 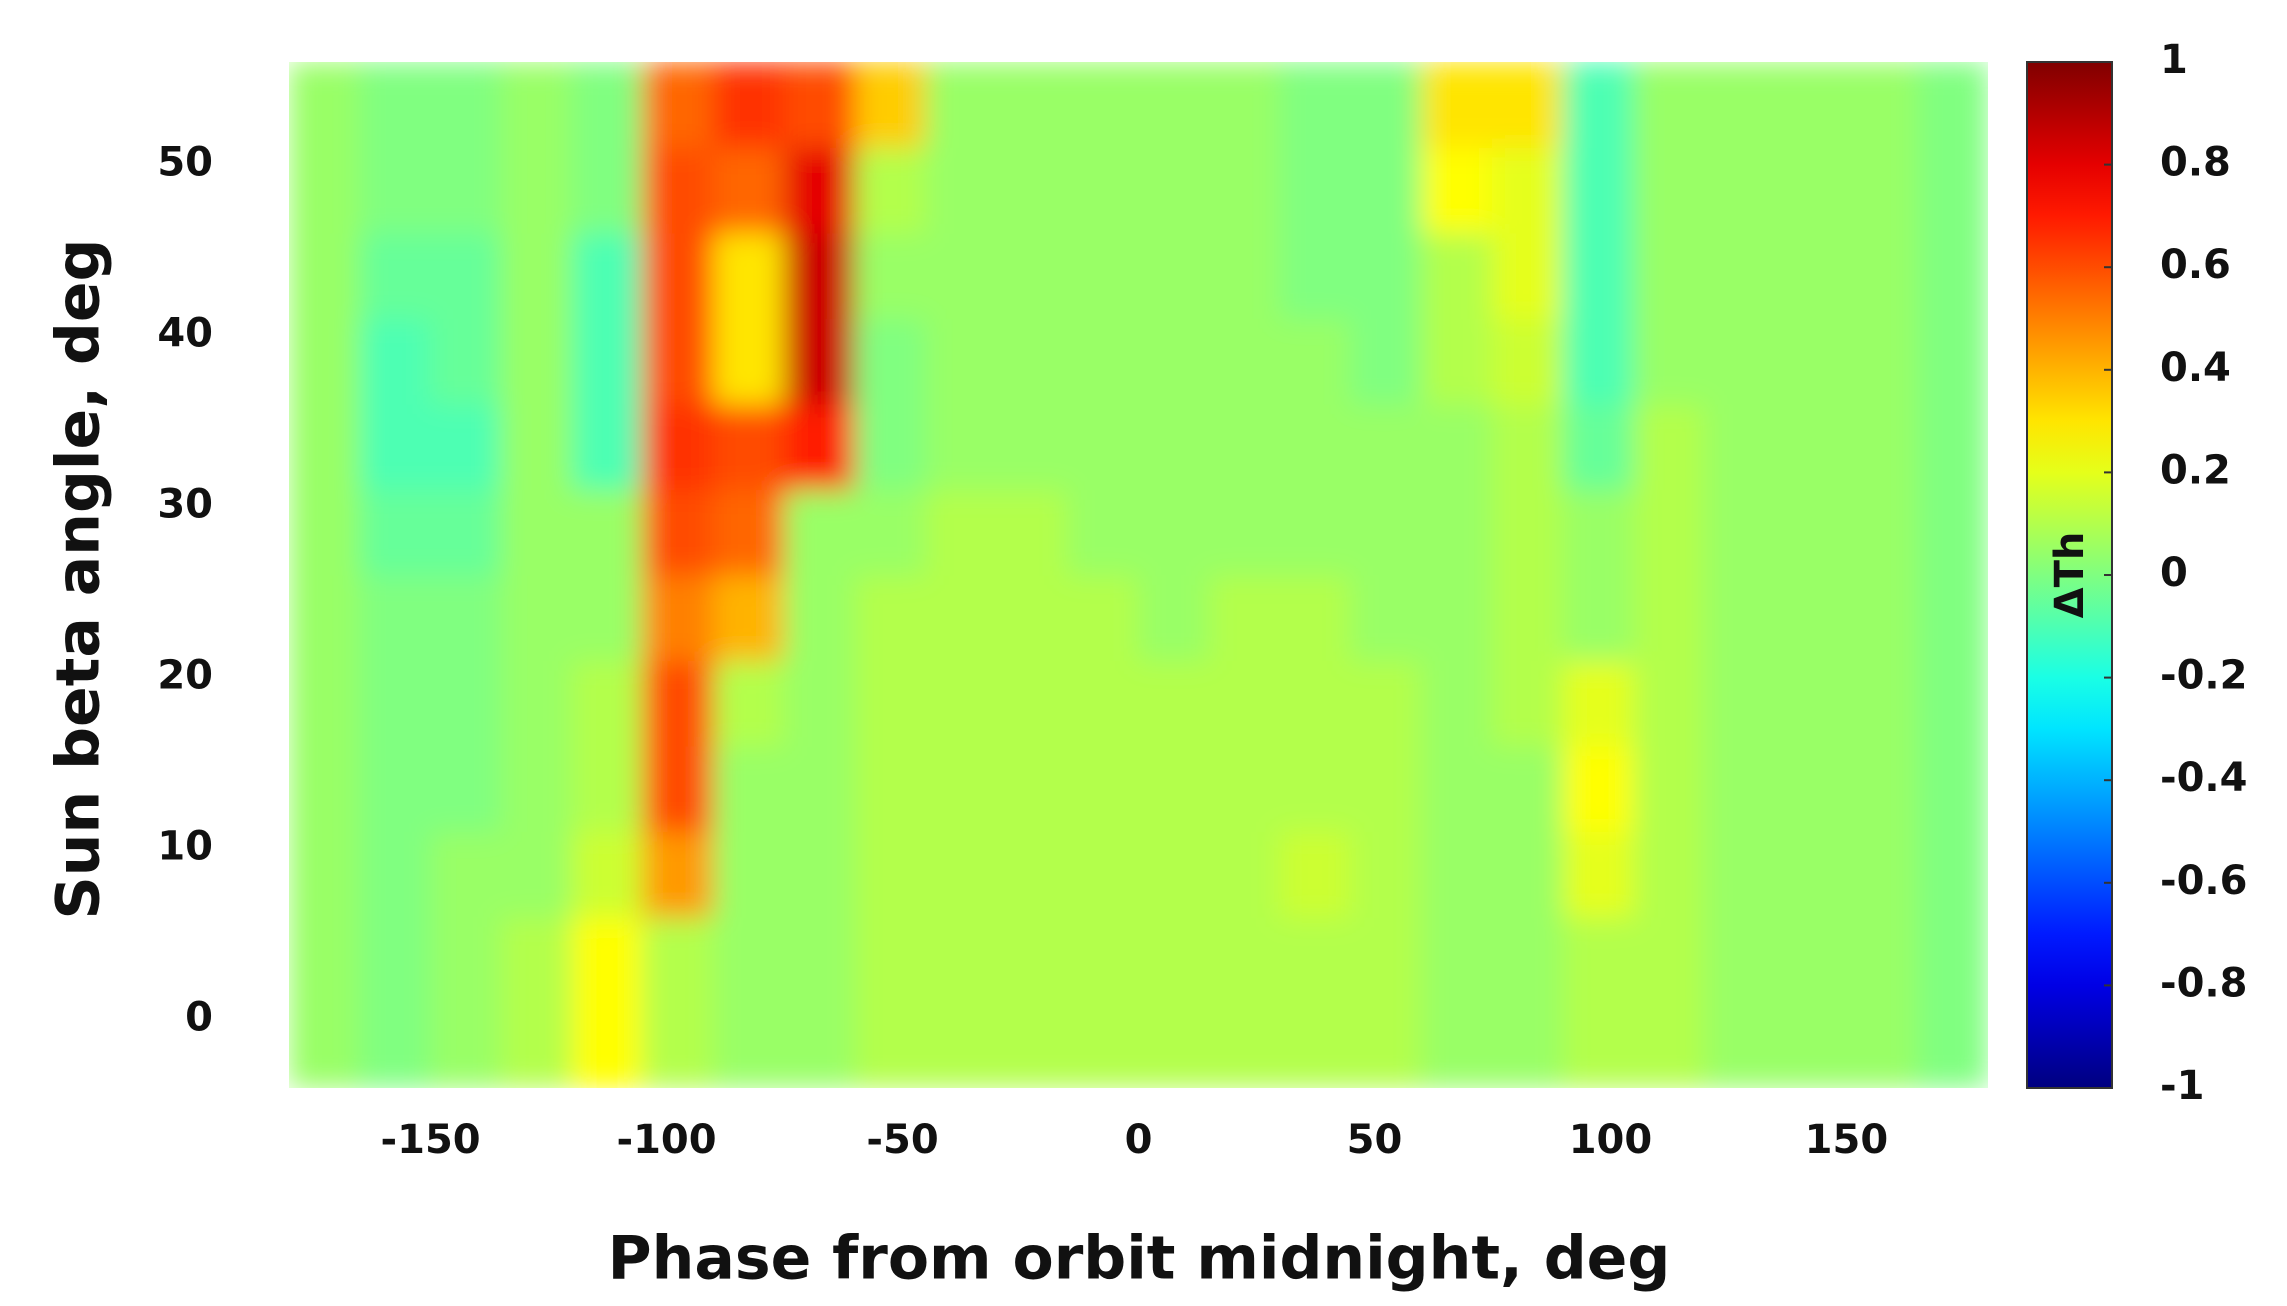 What do you see at coordinates (1139, 1140) in the screenshot?
I see `x-tick-label: 0` at bounding box center [1139, 1140].